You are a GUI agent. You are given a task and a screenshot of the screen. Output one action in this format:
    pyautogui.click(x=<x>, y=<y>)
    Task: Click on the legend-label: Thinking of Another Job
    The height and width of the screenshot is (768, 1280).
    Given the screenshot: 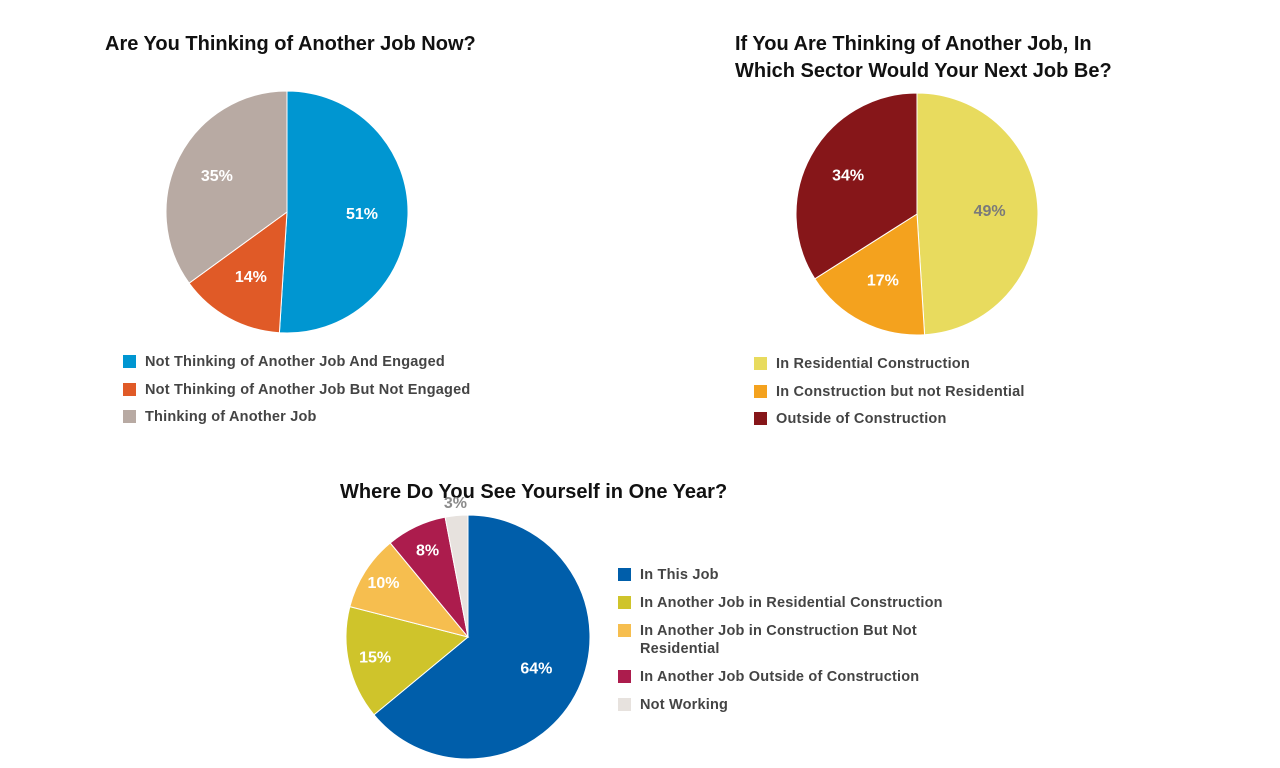 What is the action you would take?
    pyautogui.click(x=231, y=417)
    